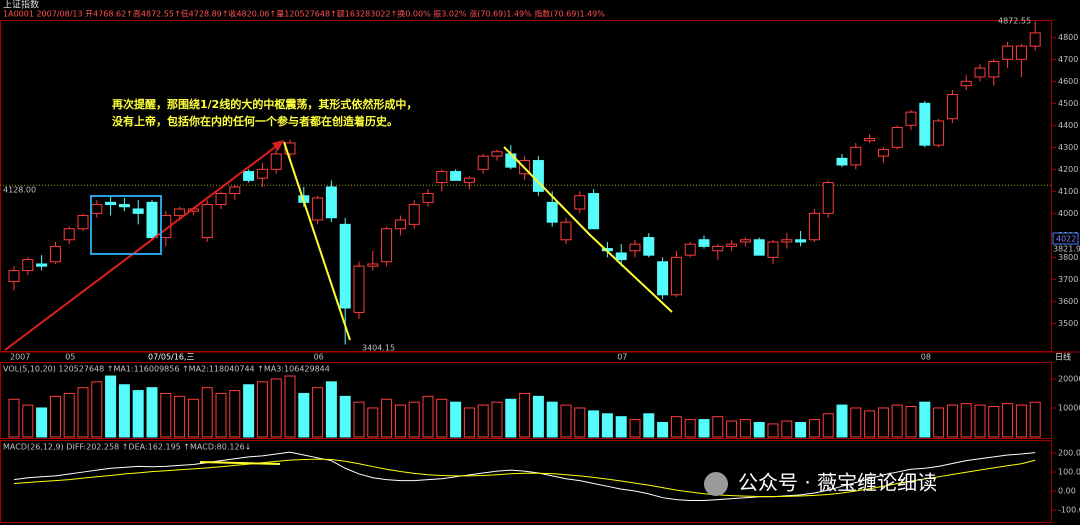  Describe the element at coordinates (1068, 213) in the screenshot. I see `y-tick-label: 4000` at that location.